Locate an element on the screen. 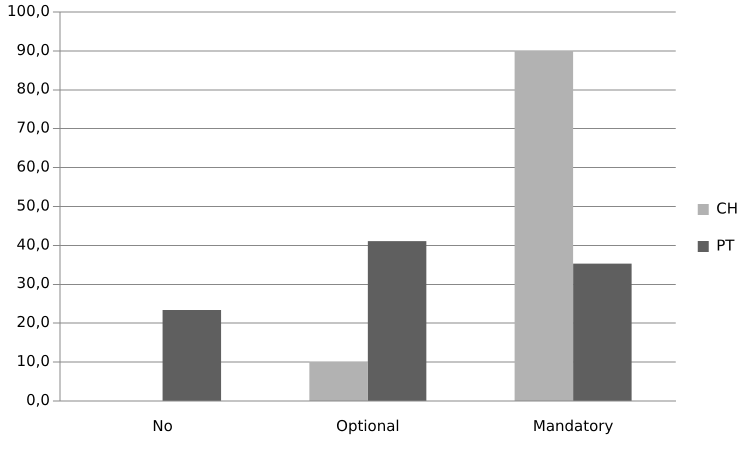 This screenshot has width=754, height=450. legend-label: CH is located at coordinates (727, 208).